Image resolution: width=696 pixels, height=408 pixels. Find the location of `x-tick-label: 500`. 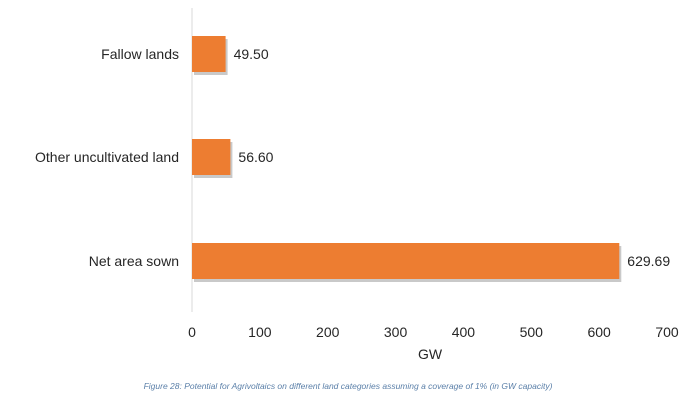

x-tick-label: 500 is located at coordinates (532, 332).